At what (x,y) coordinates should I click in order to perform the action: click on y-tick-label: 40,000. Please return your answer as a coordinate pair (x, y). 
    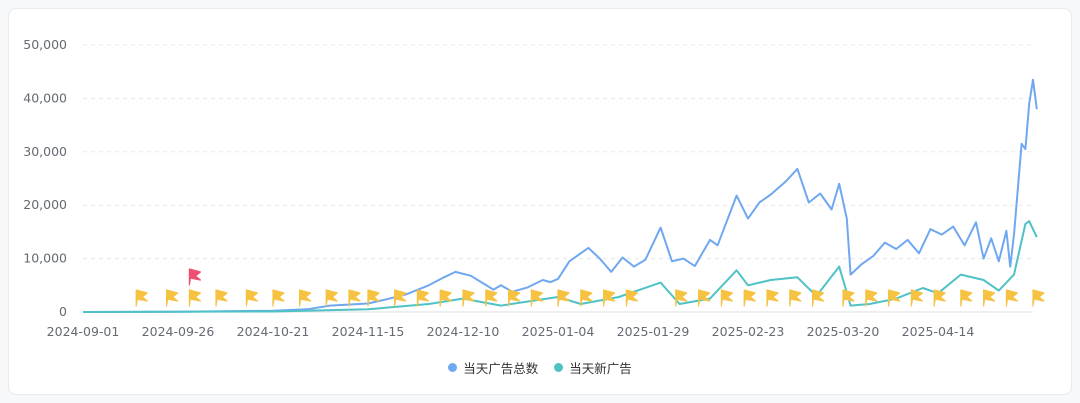
    Looking at the image, I should click on (45, 97).